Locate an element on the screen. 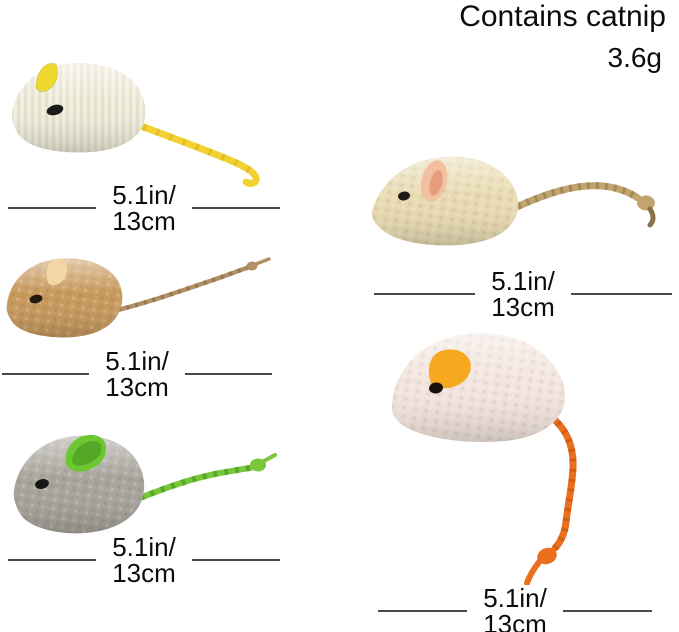 The width and height of the screenshot is (679, 632). mouse-toy-white is located at coordinates (135, 124).